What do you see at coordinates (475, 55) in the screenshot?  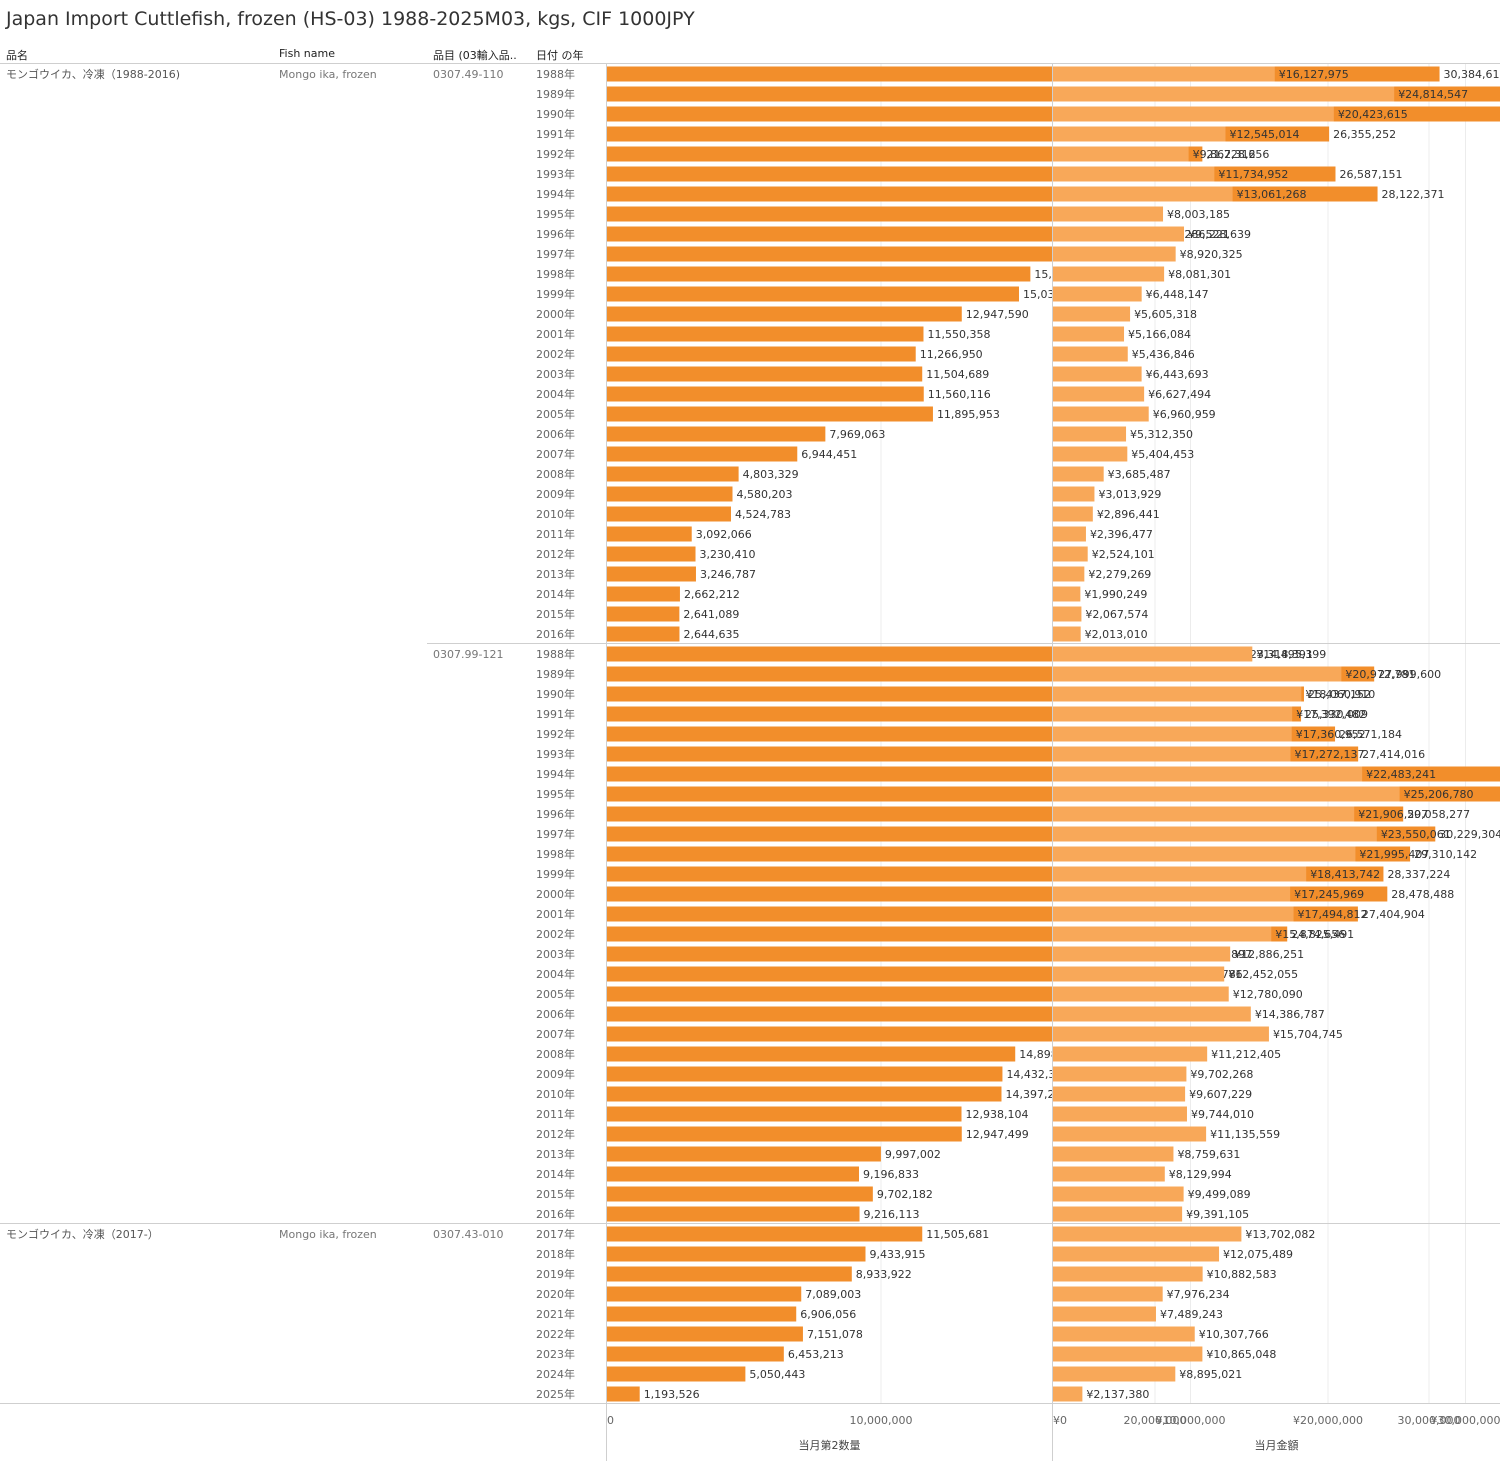 I see `header-item-code: 品目 (03輸入品..` at bounding box center [475, 55].